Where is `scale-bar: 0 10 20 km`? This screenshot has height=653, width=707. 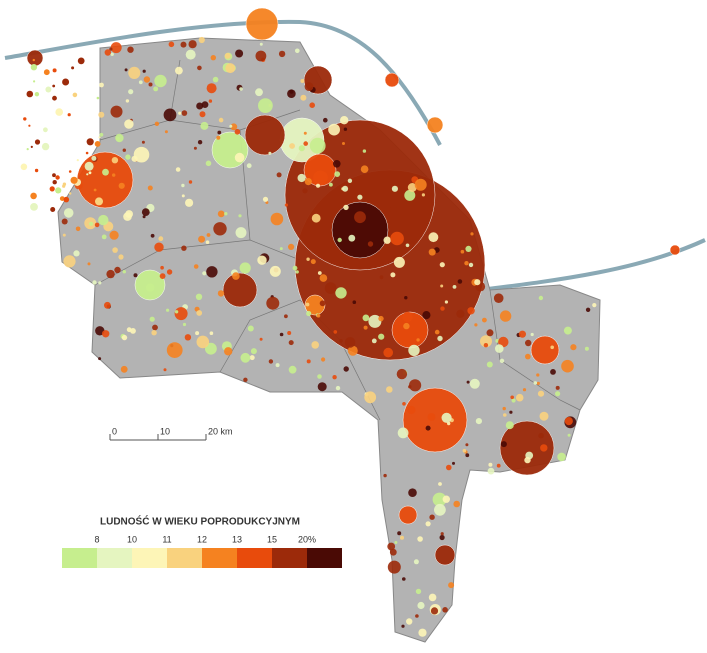
scale-bar: 0 10 20 km is located at coordinates (171, 433).